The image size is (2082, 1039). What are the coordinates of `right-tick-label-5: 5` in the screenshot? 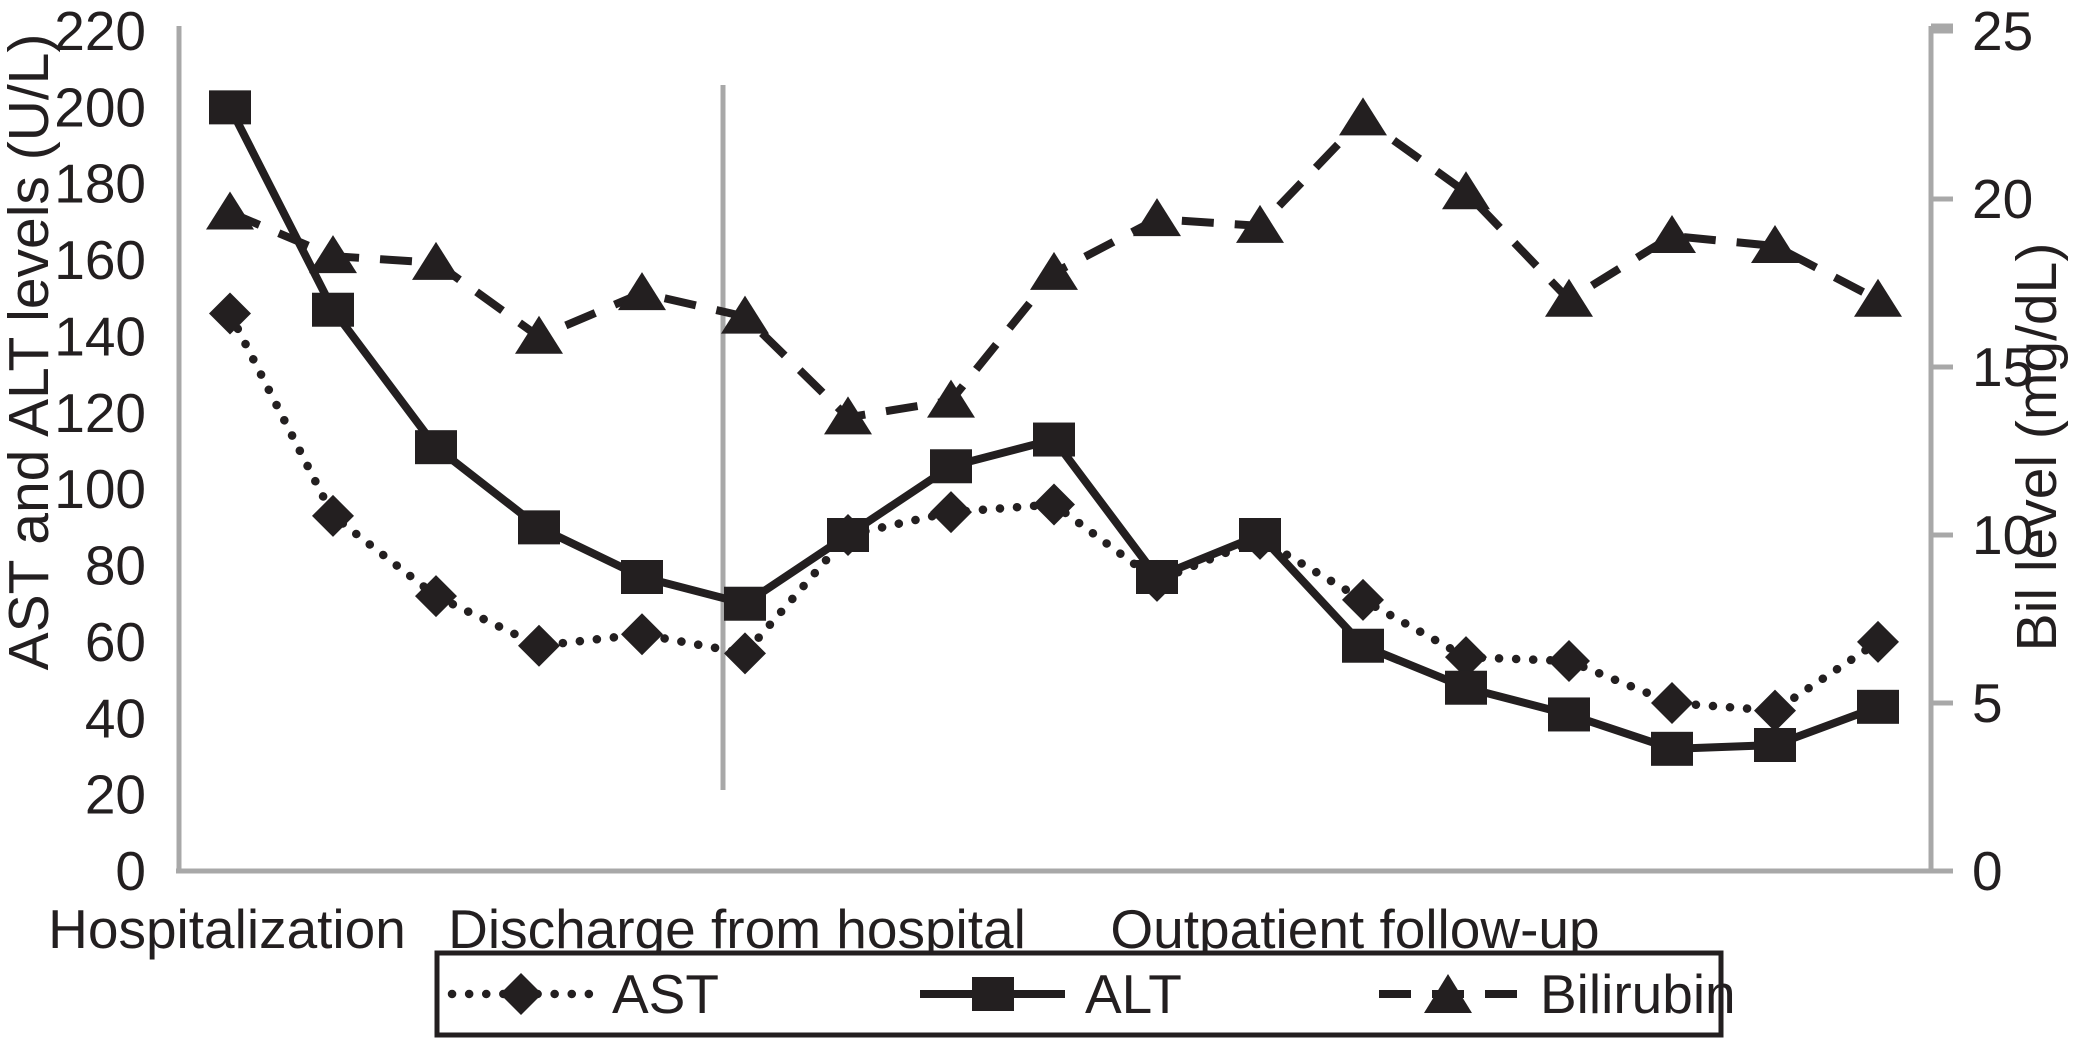 It's located at (1987, 703).